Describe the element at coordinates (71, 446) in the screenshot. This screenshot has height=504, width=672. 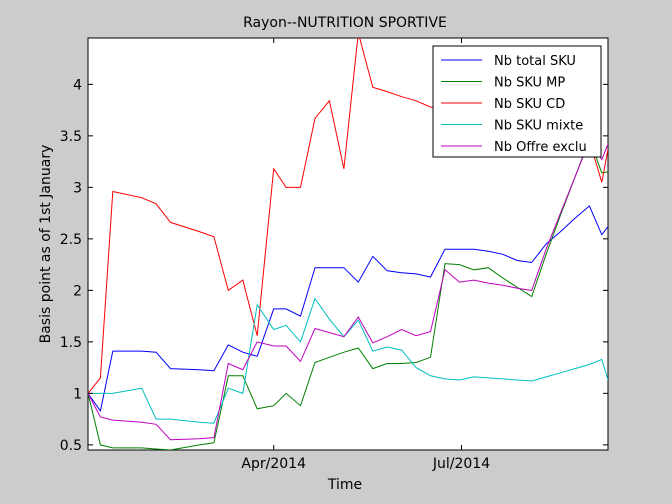
I see `y-tick-label: 0.5` at that location.